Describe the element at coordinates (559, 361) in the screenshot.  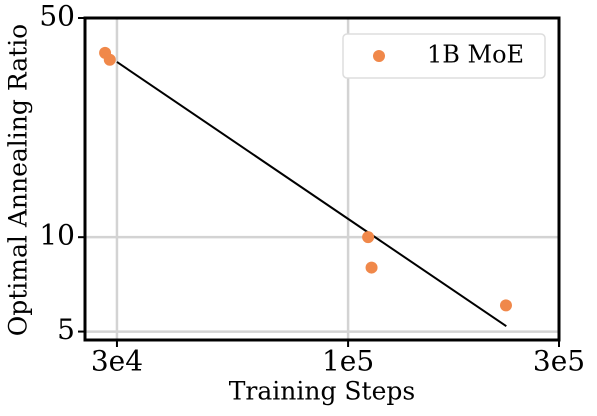
I see `x-tick-label: 3e5` at that location.